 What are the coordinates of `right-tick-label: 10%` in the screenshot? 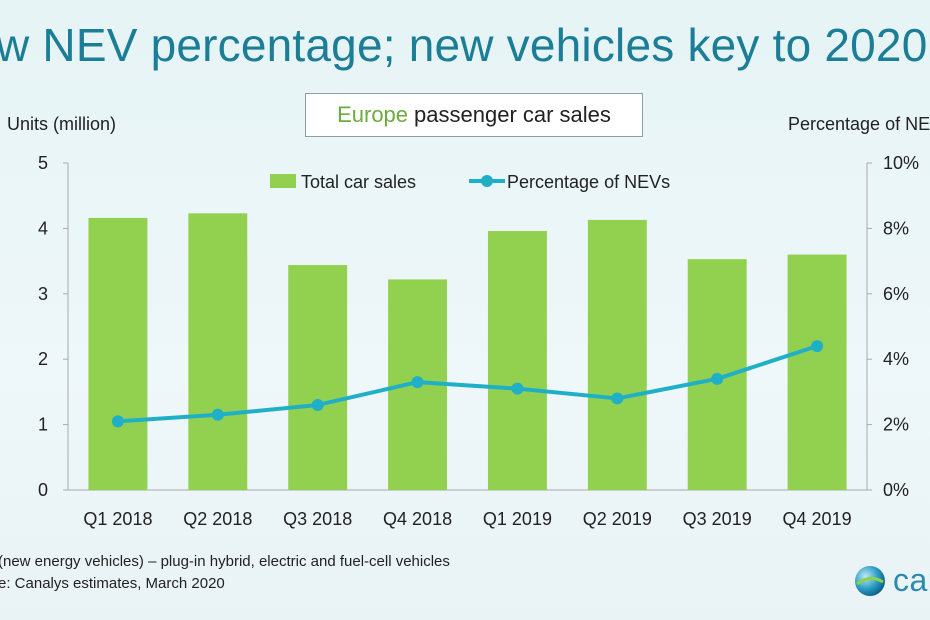 It's located at (901, 163).